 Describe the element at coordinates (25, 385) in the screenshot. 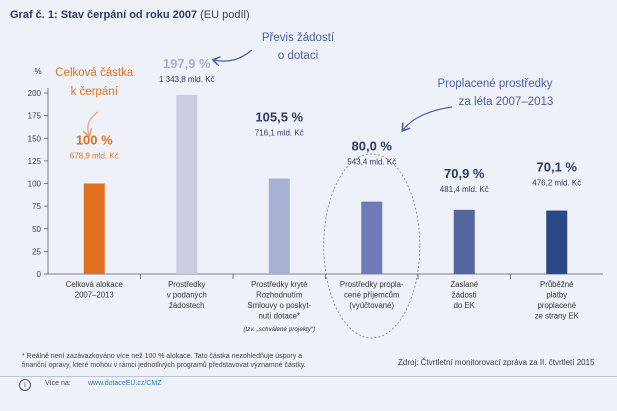

I see `info-icon: i` at that location.